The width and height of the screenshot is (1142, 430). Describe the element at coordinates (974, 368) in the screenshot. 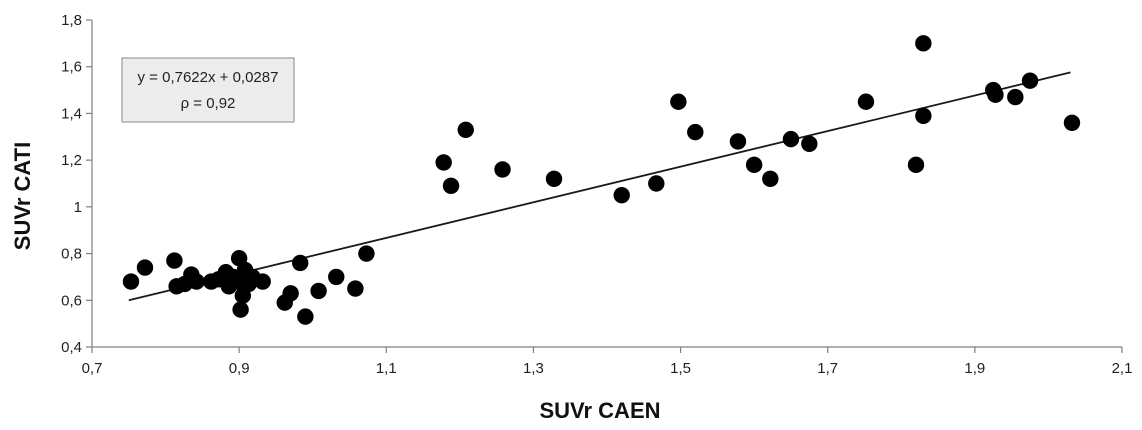

I see `x-tick-label: 1,9` at that location.